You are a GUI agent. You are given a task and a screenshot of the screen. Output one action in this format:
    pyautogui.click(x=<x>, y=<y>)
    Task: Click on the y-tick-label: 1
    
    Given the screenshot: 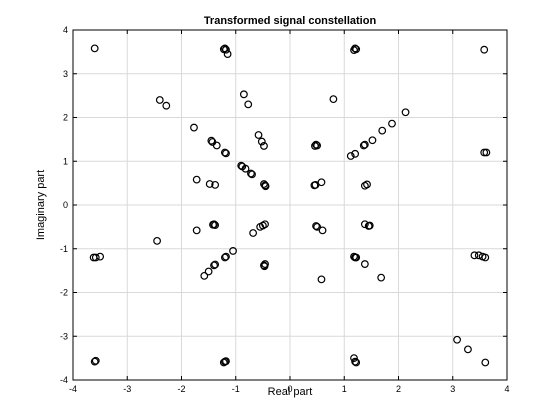 What is the action you would take?
    pyautogui.click(x=65, y=161)
    